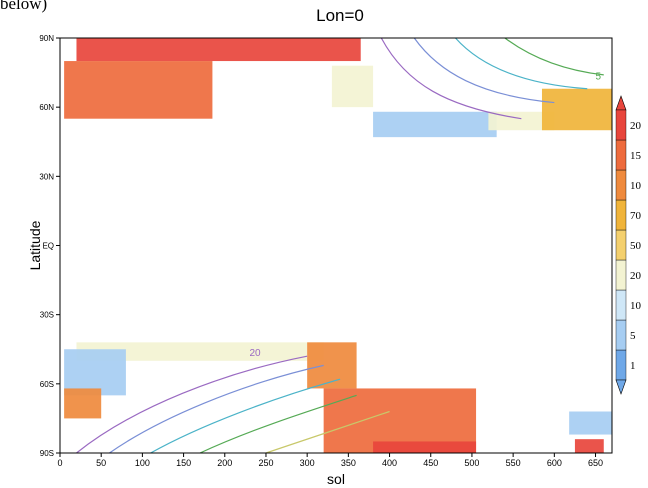 The width and height of the screenshot is (648, 488). What do you see at coordinates (621, 387) in the screenshot?
I see `colorbar-bottom-arrow` at bounding box center [621, 387].